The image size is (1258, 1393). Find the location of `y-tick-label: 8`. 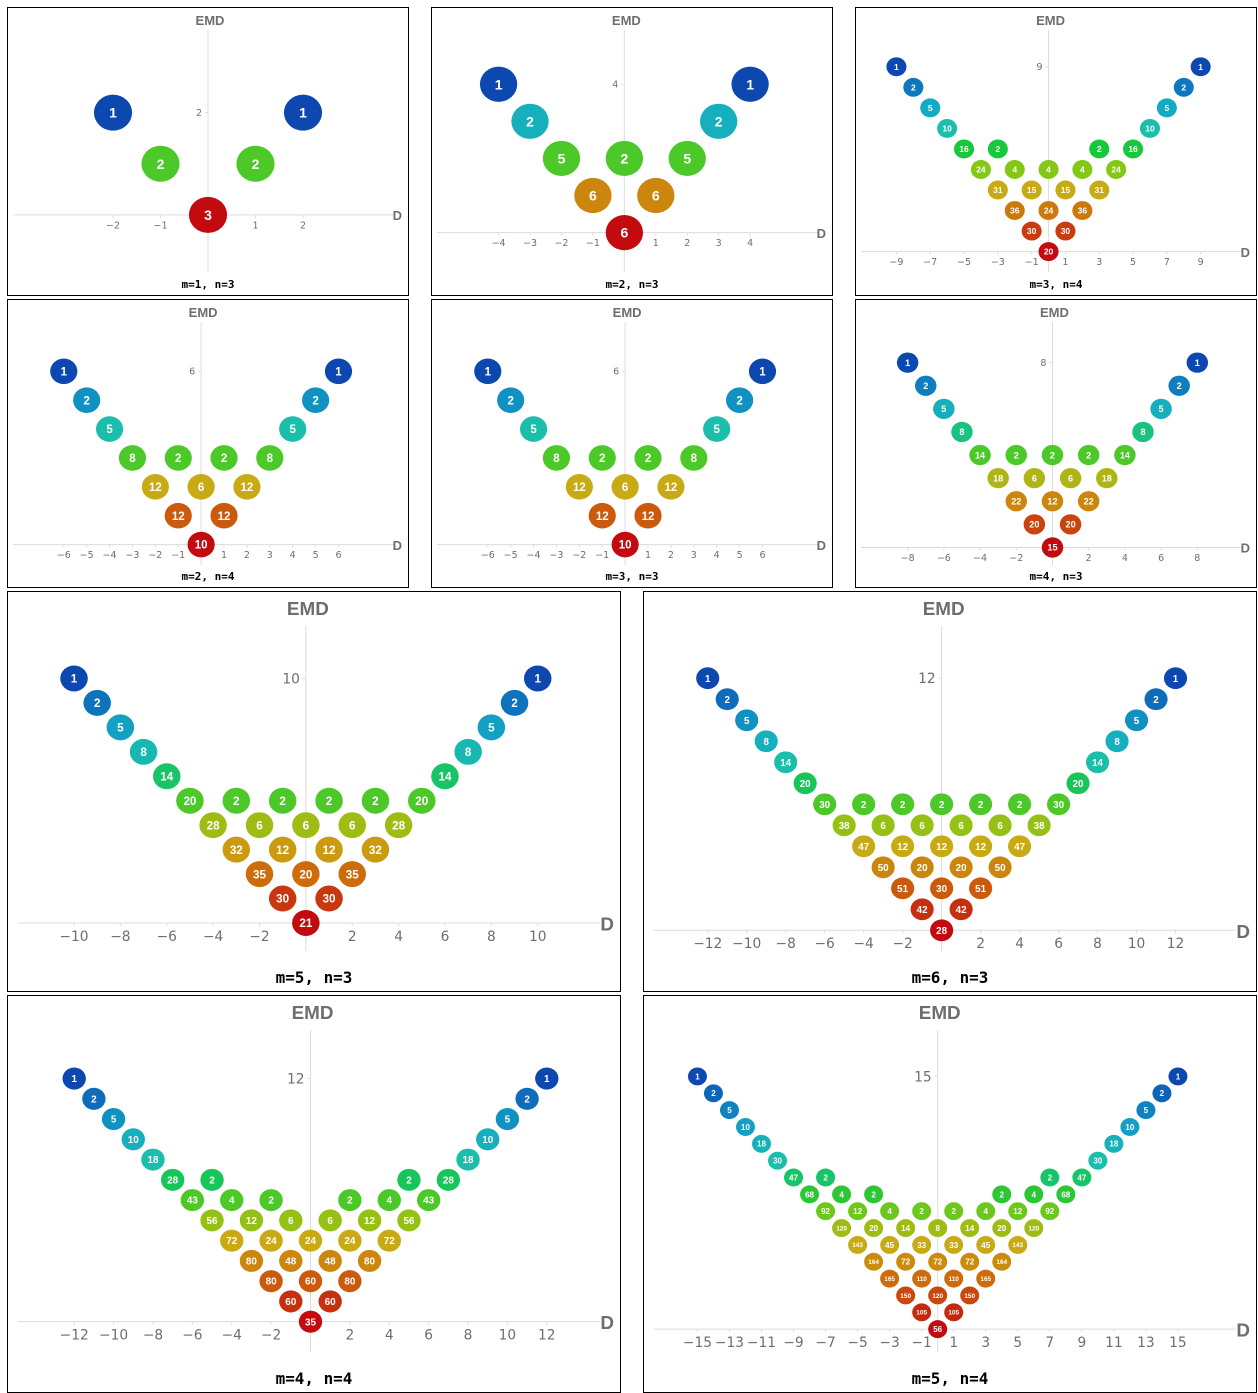

y-tick-label: 8 is located at coordinates (1043, 363).